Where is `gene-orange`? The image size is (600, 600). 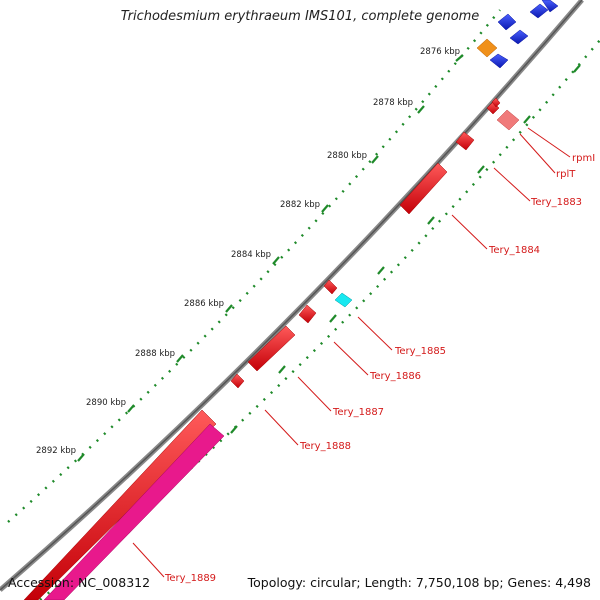
gene-orange is located at coordinates (487, 48).